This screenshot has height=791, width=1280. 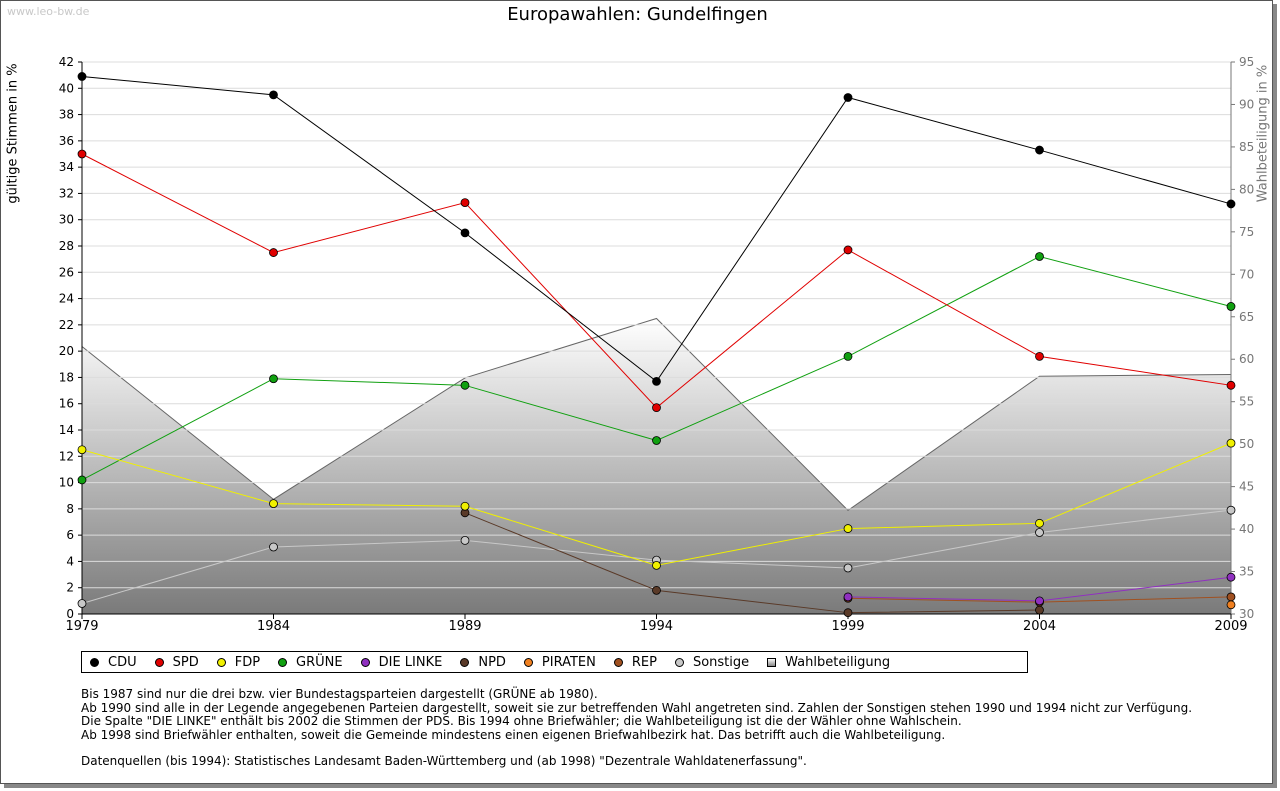 I want to click on x-tick-label: 2009, so click(x=1230, y=626).